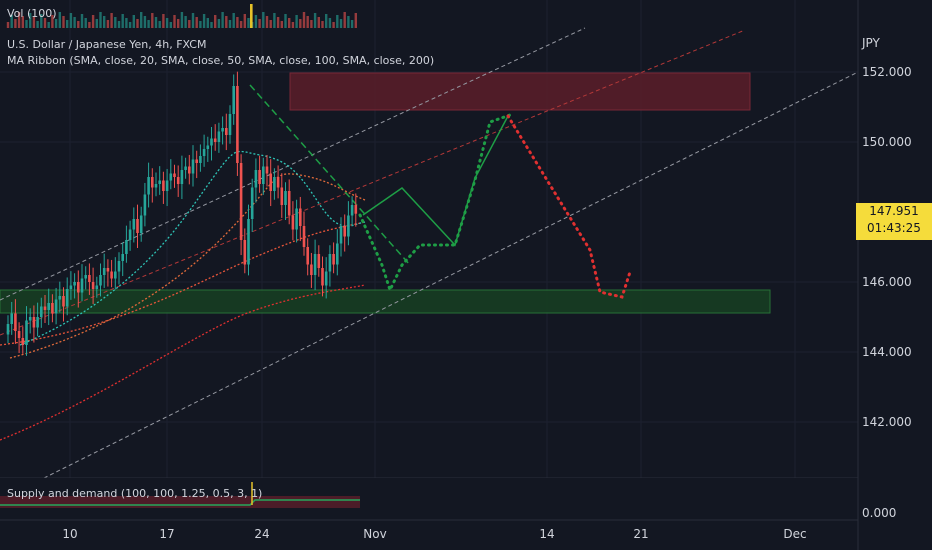 This screenshot has width=932, height=550. Describe the element at coordinates (435, 204) in the screenshot. I see `projection-dotted-up` at that location.